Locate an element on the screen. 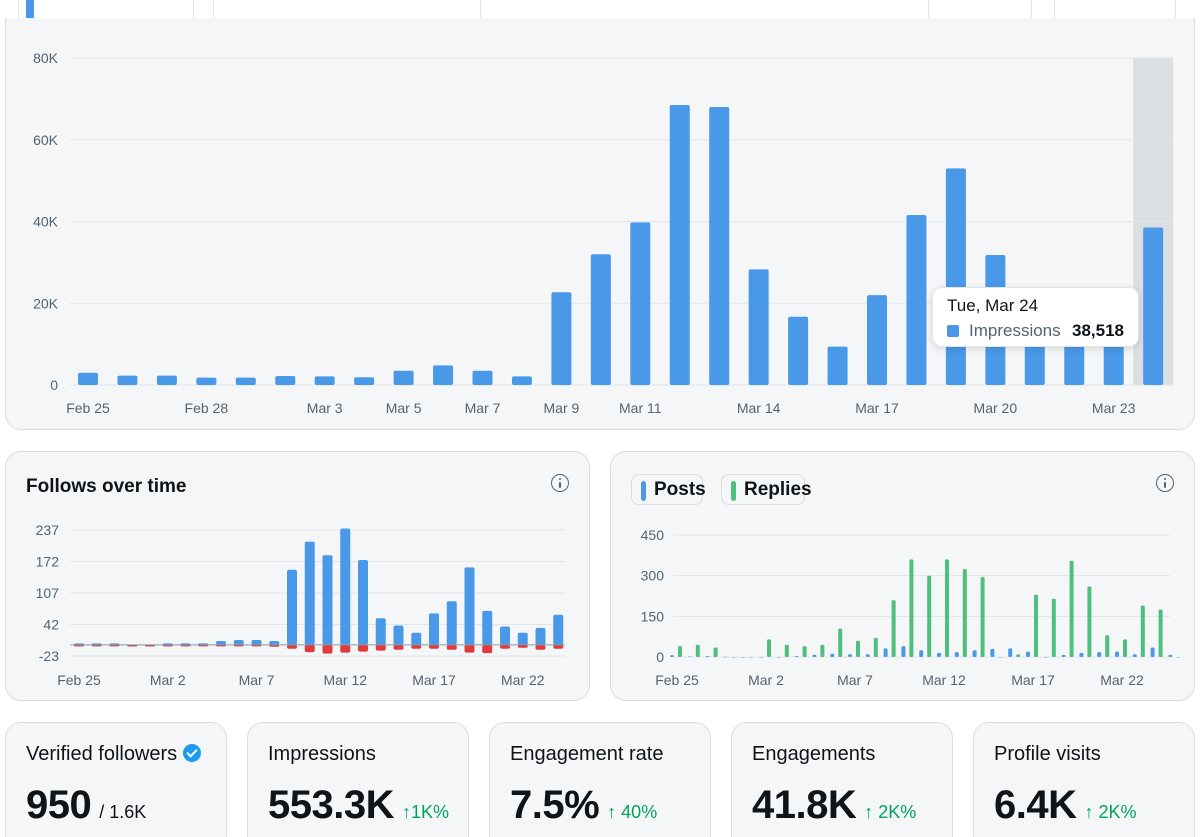  stat-card-engagement-rate: Engagement rate 7.5% ↑ 40% is located at coordinates (600, 779).